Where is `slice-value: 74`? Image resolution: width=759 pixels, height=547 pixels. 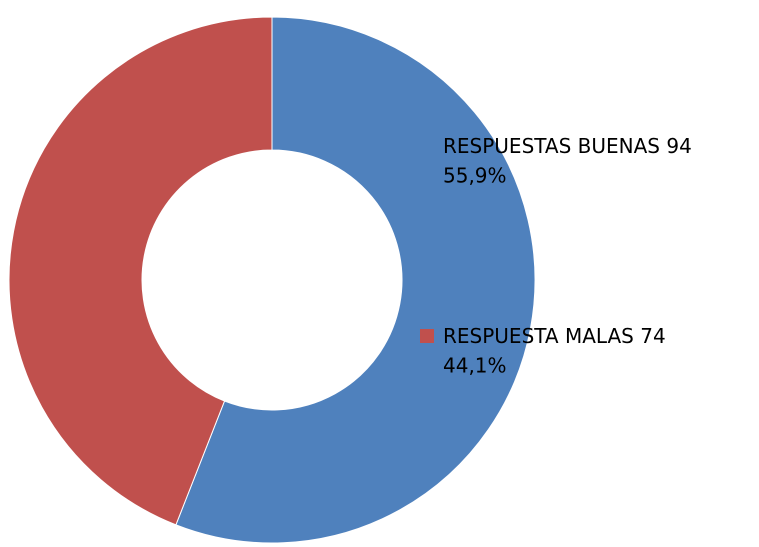 slice-value: 74 is located at coordinates (652, 336).